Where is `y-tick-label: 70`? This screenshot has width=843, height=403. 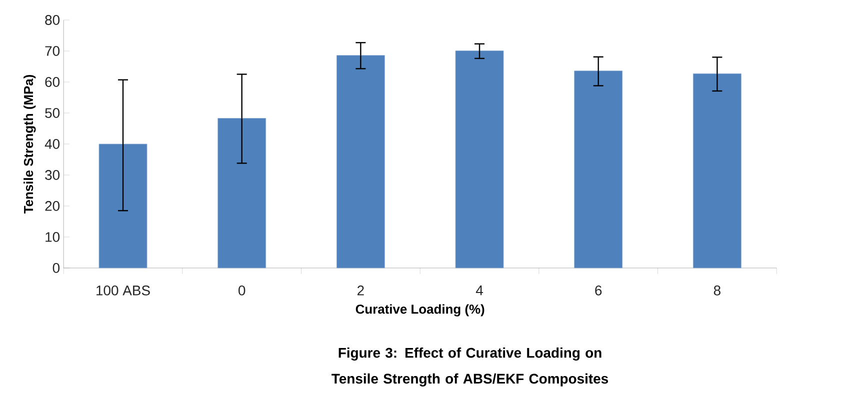
y-tick-label: 70 is located at coordinates (52, 51).